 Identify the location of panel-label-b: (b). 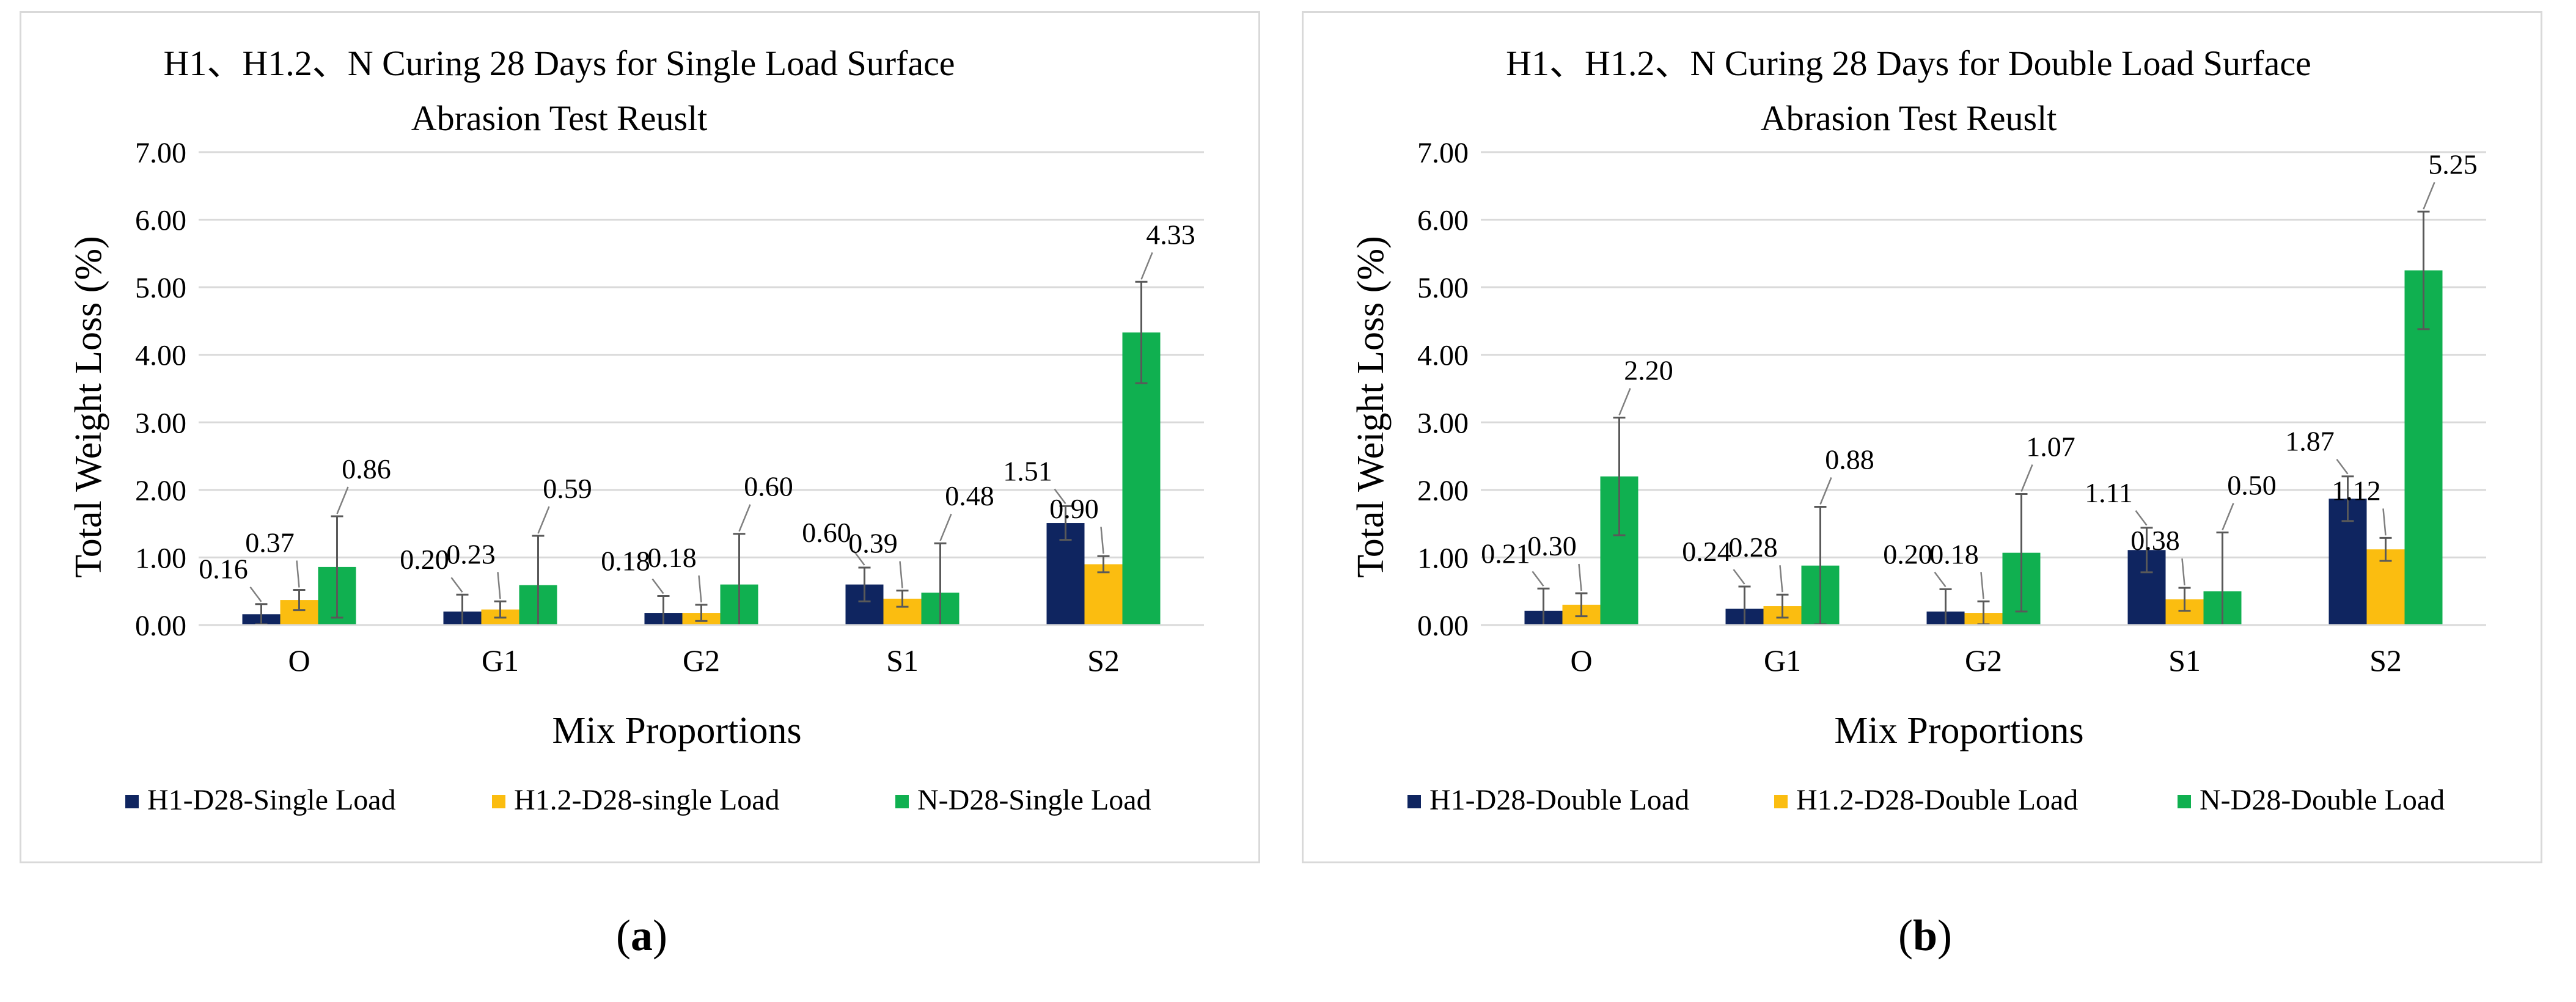
(1925, 935).